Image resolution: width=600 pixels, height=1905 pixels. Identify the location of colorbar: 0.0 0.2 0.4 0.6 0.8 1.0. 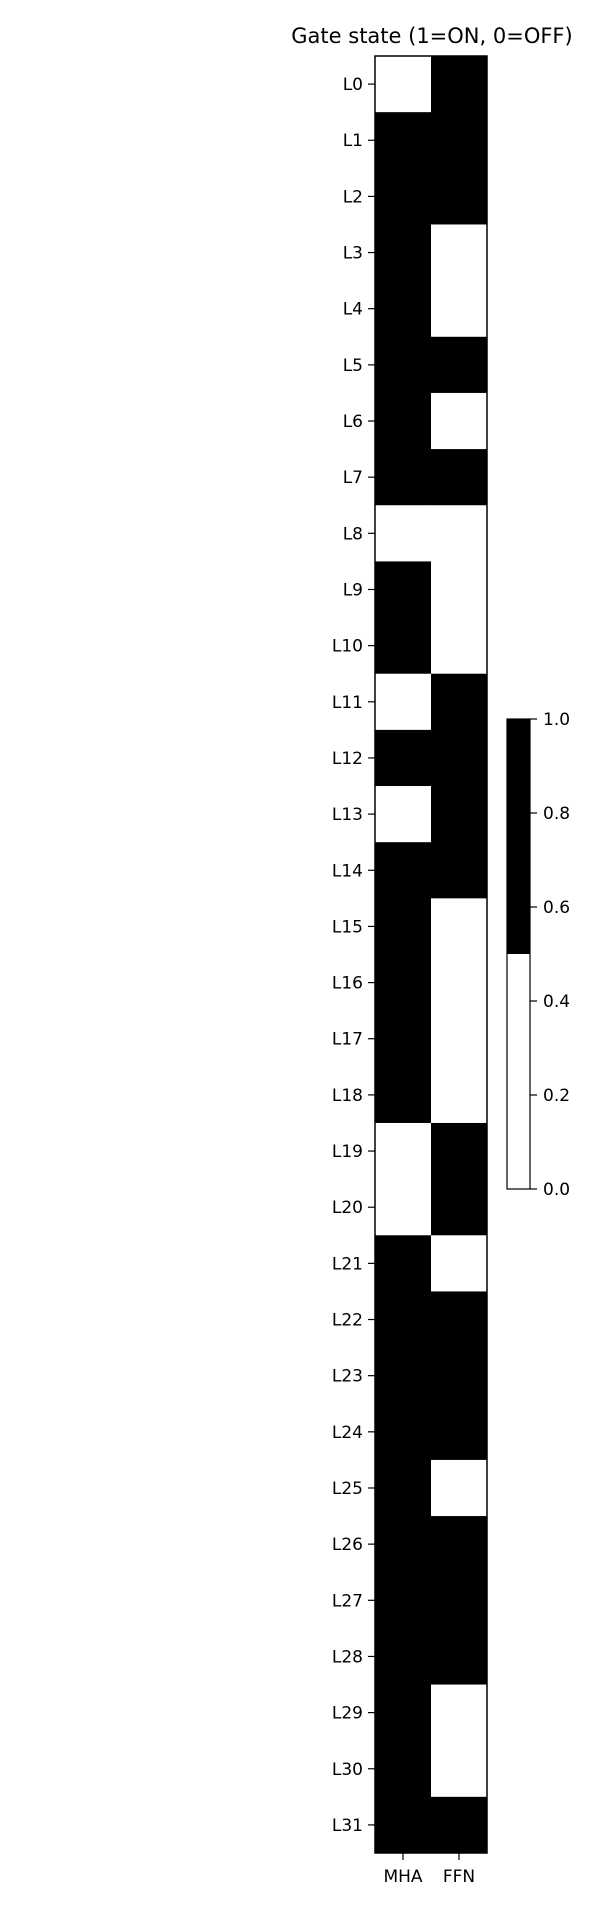
(538, 955).